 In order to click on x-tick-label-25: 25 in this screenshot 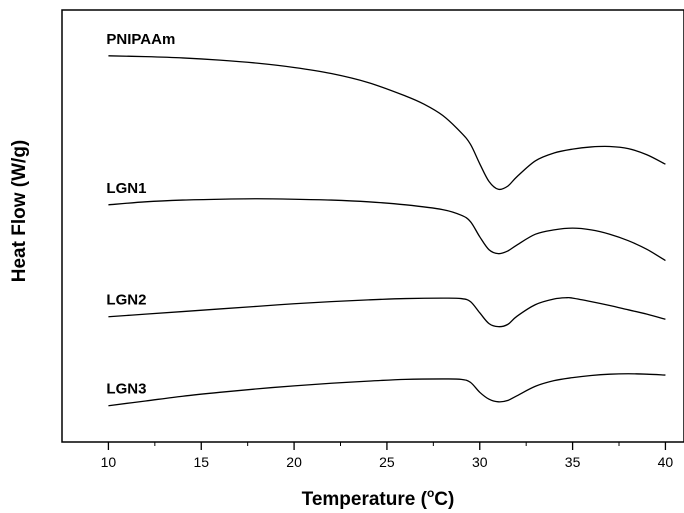, I will do `click(387, 462)`.